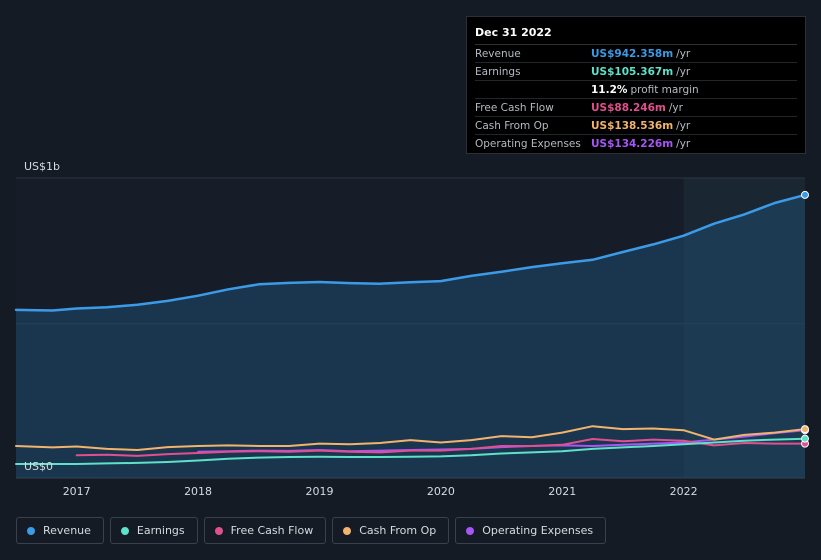 The height and width of the screenshot is (560, 821). I want to click on cash-from-op-end-point, so click(805, 429).